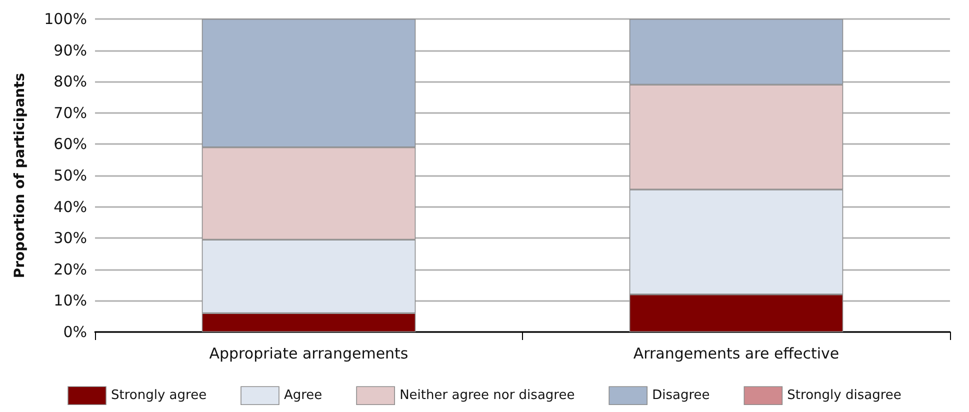  Describe the element at coordinates (70, 175) in the screenshot. I see `y-tick-label: 50%` at that location.